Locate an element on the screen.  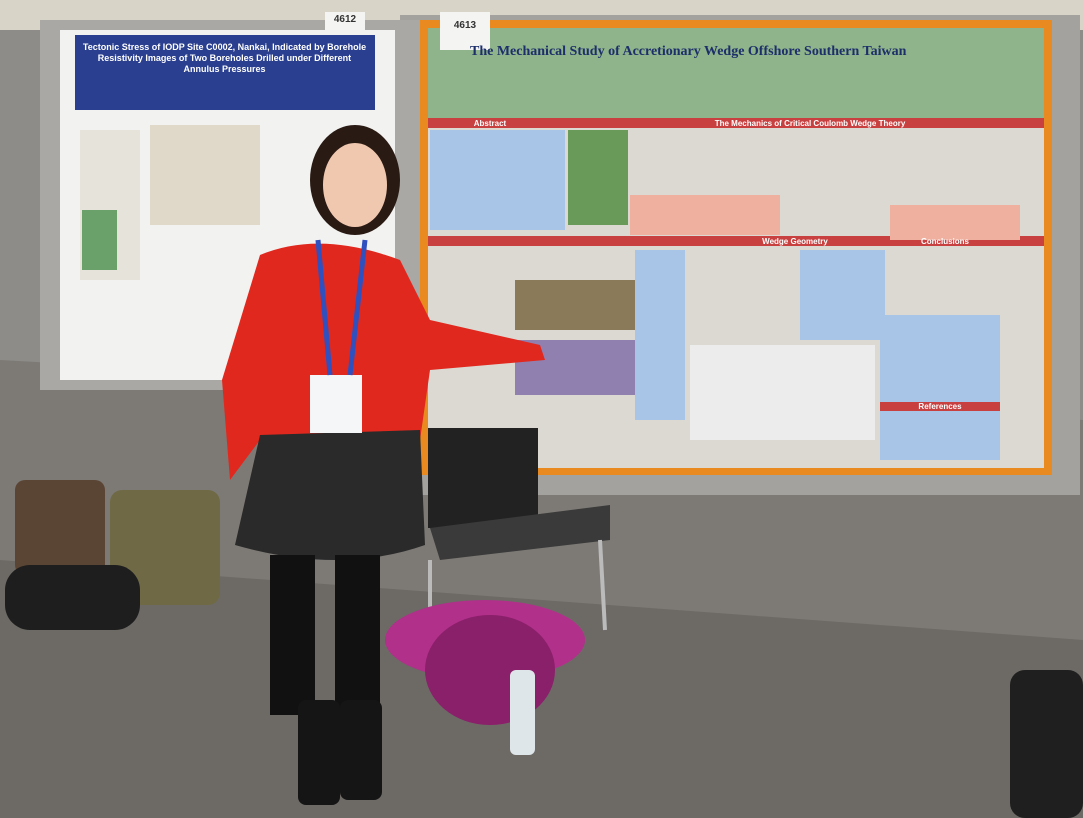
face is located at coordinates (355, 185).